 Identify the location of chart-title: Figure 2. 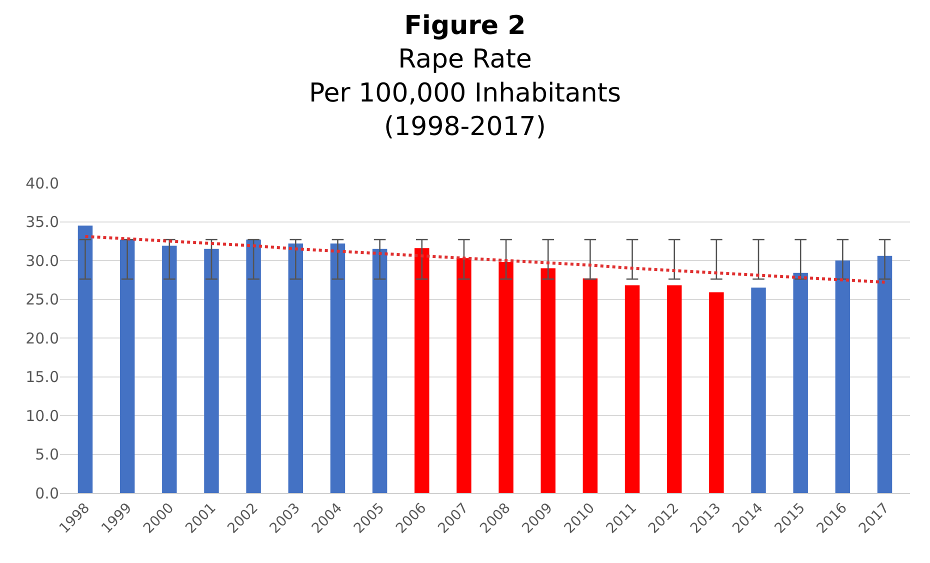
(465, 25).